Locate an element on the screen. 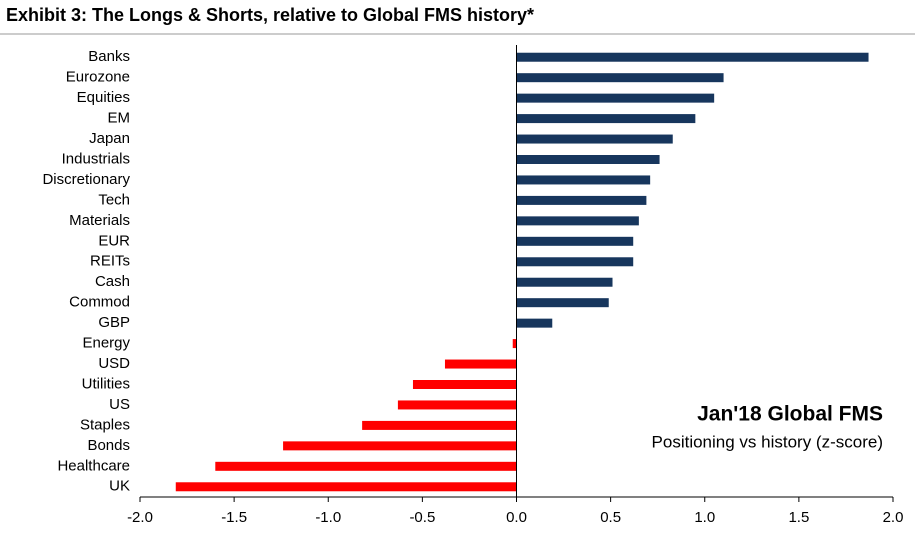 This screenshot has height=537, width=915. y-tick-label: US is located at coordinates (119, 404).